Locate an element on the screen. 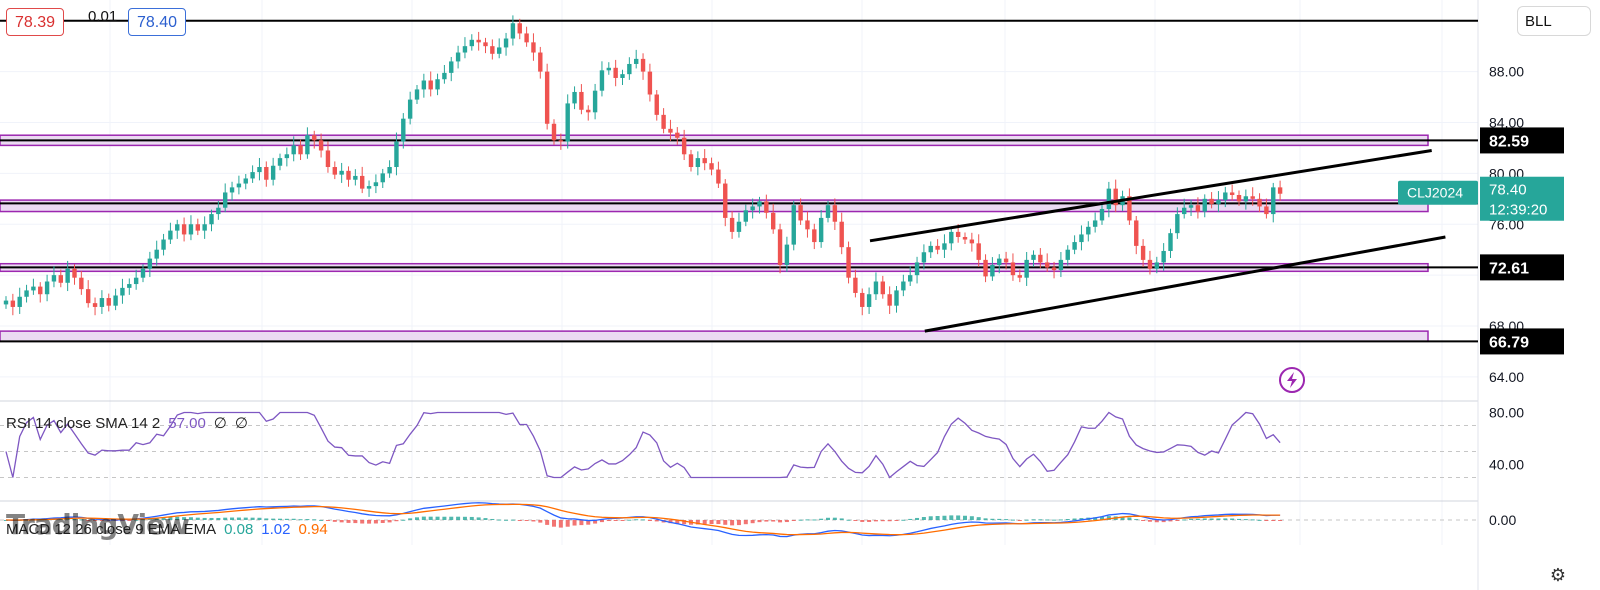 This screenshot has height=590, width=1600. rsi-extra-1: ∅ is located at coordinates (220, 423).